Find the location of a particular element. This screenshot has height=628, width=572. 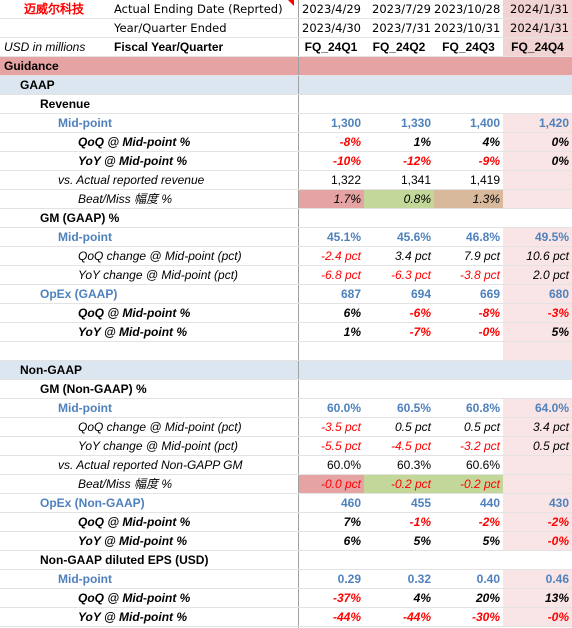

eps-midpoint-q3: 0.40 is located at coordinates (488, 579).